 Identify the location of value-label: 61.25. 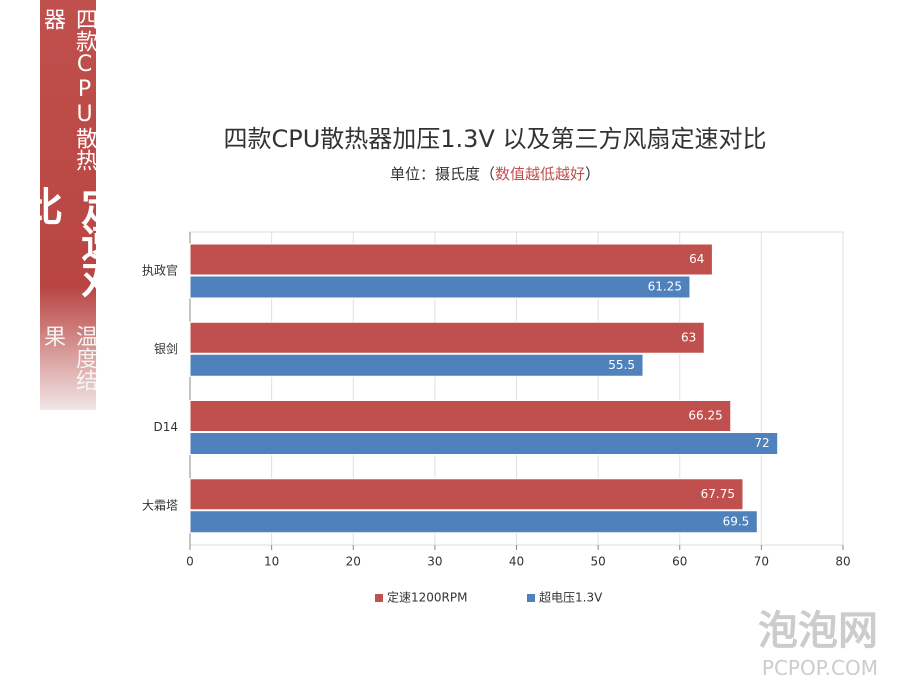
(665, 287).